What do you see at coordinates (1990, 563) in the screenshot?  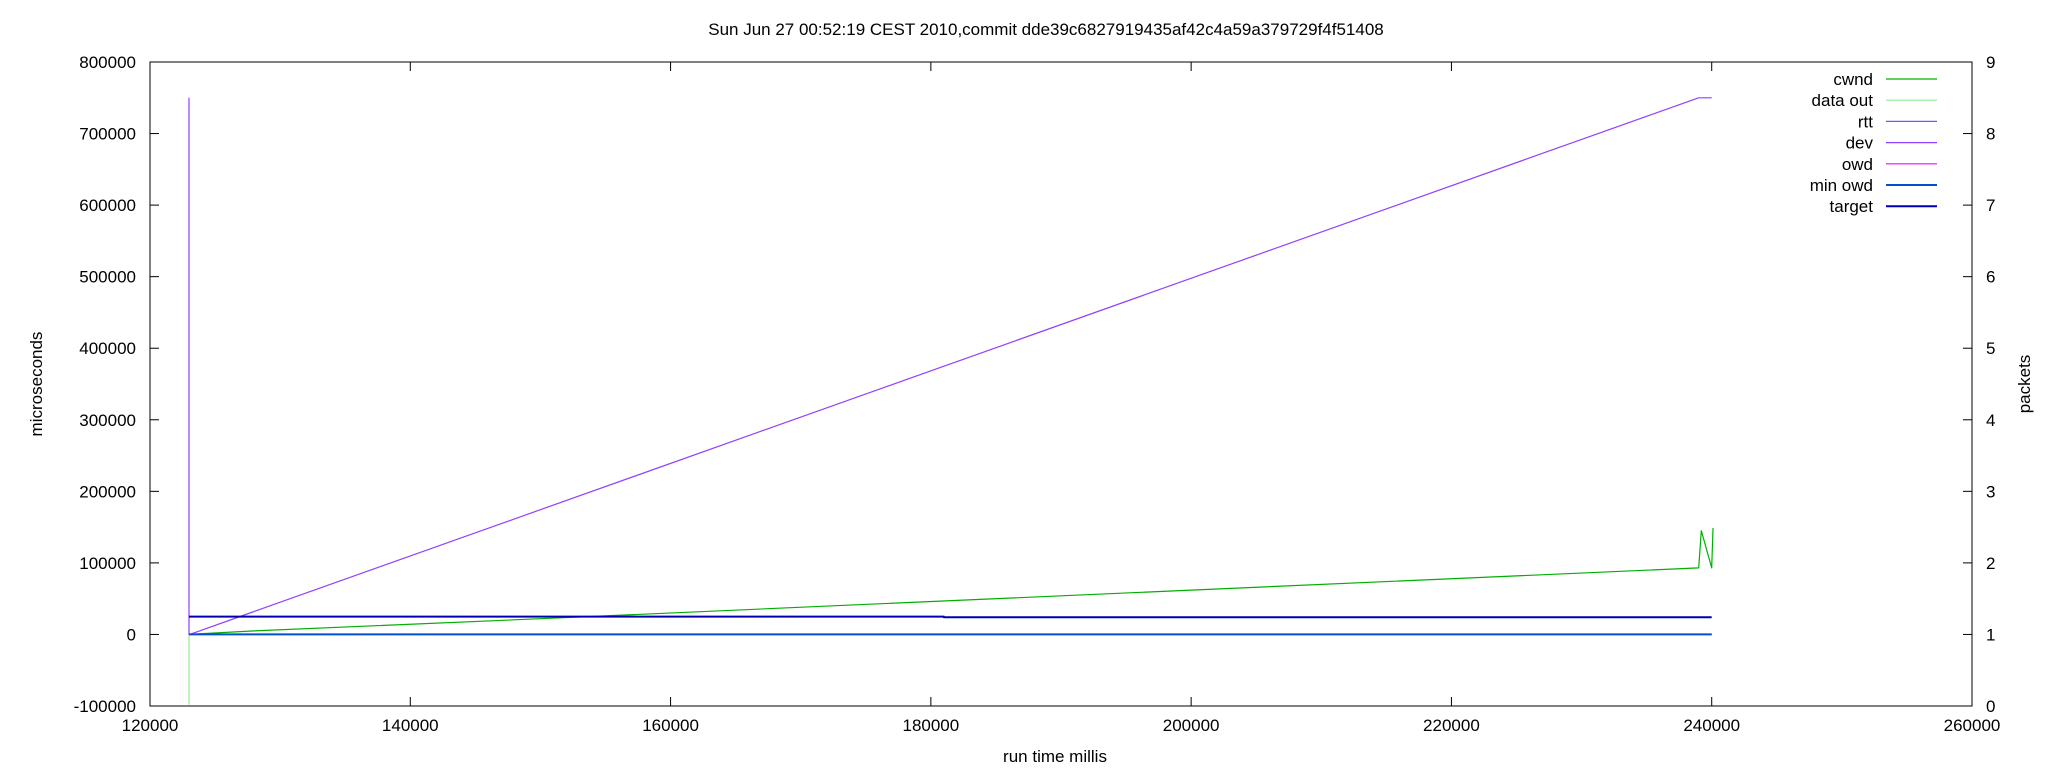 I see `y2-tick-label: 2` at bounding box center [1990, 563].